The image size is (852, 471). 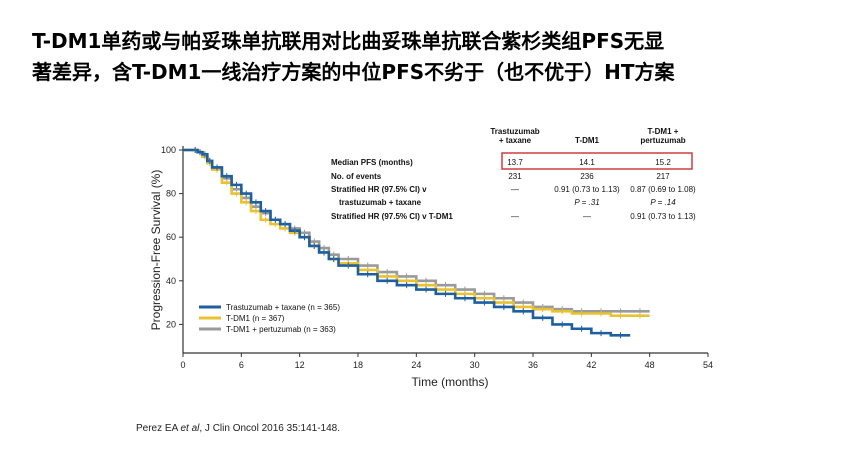 What do you see at coordinates (156, 250) in the screenshot?
I see `y-axis-label: Progression-Free Survival (%)` at bounding box center [156, 250].